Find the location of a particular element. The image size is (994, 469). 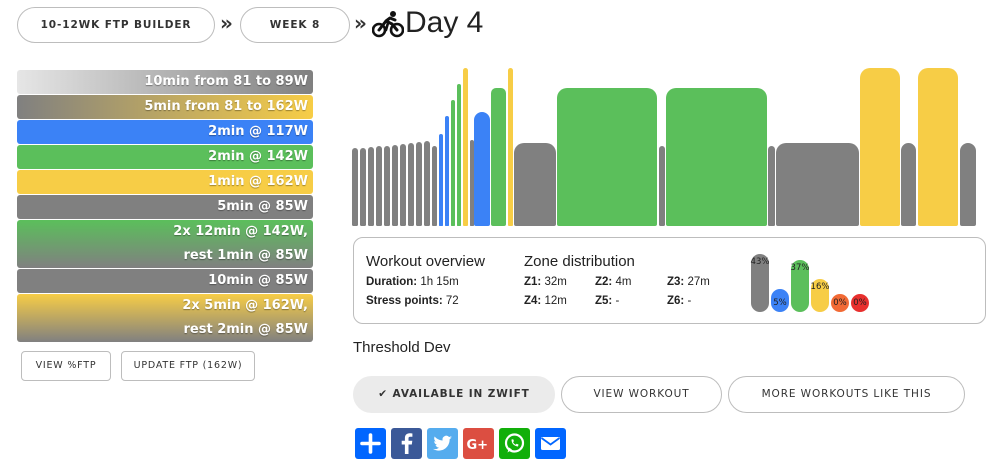

interval-row: 5min @ 85W is located at coordinates (165, 207).